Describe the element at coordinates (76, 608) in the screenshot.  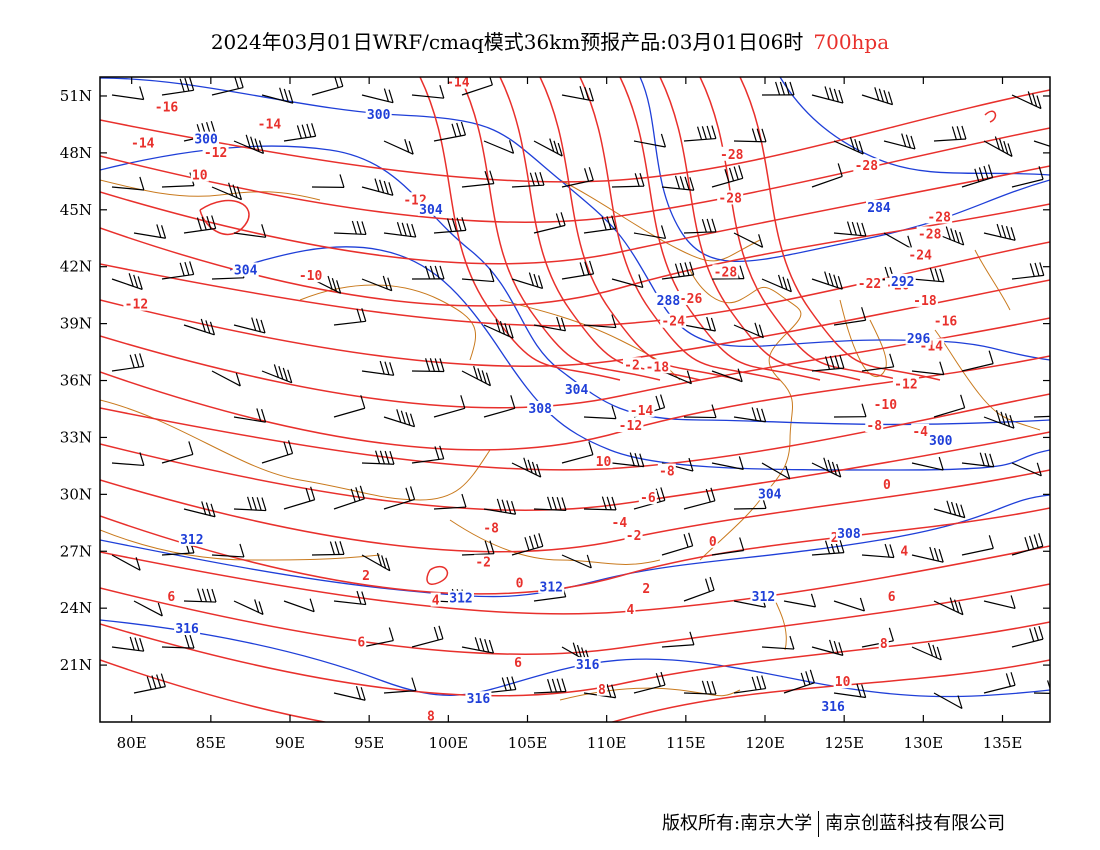
I see `lat-tick-label: 24N` at that location.